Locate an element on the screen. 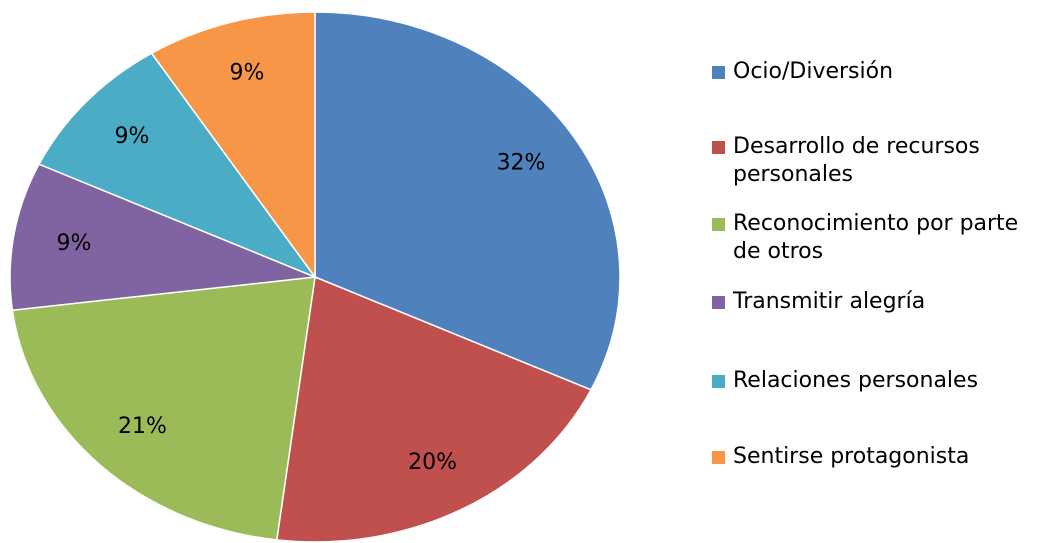 The width and height of the screenshot is (1038, 543). legend-label: Desarrollo de recursos personales is located at coordinates (856, 160).